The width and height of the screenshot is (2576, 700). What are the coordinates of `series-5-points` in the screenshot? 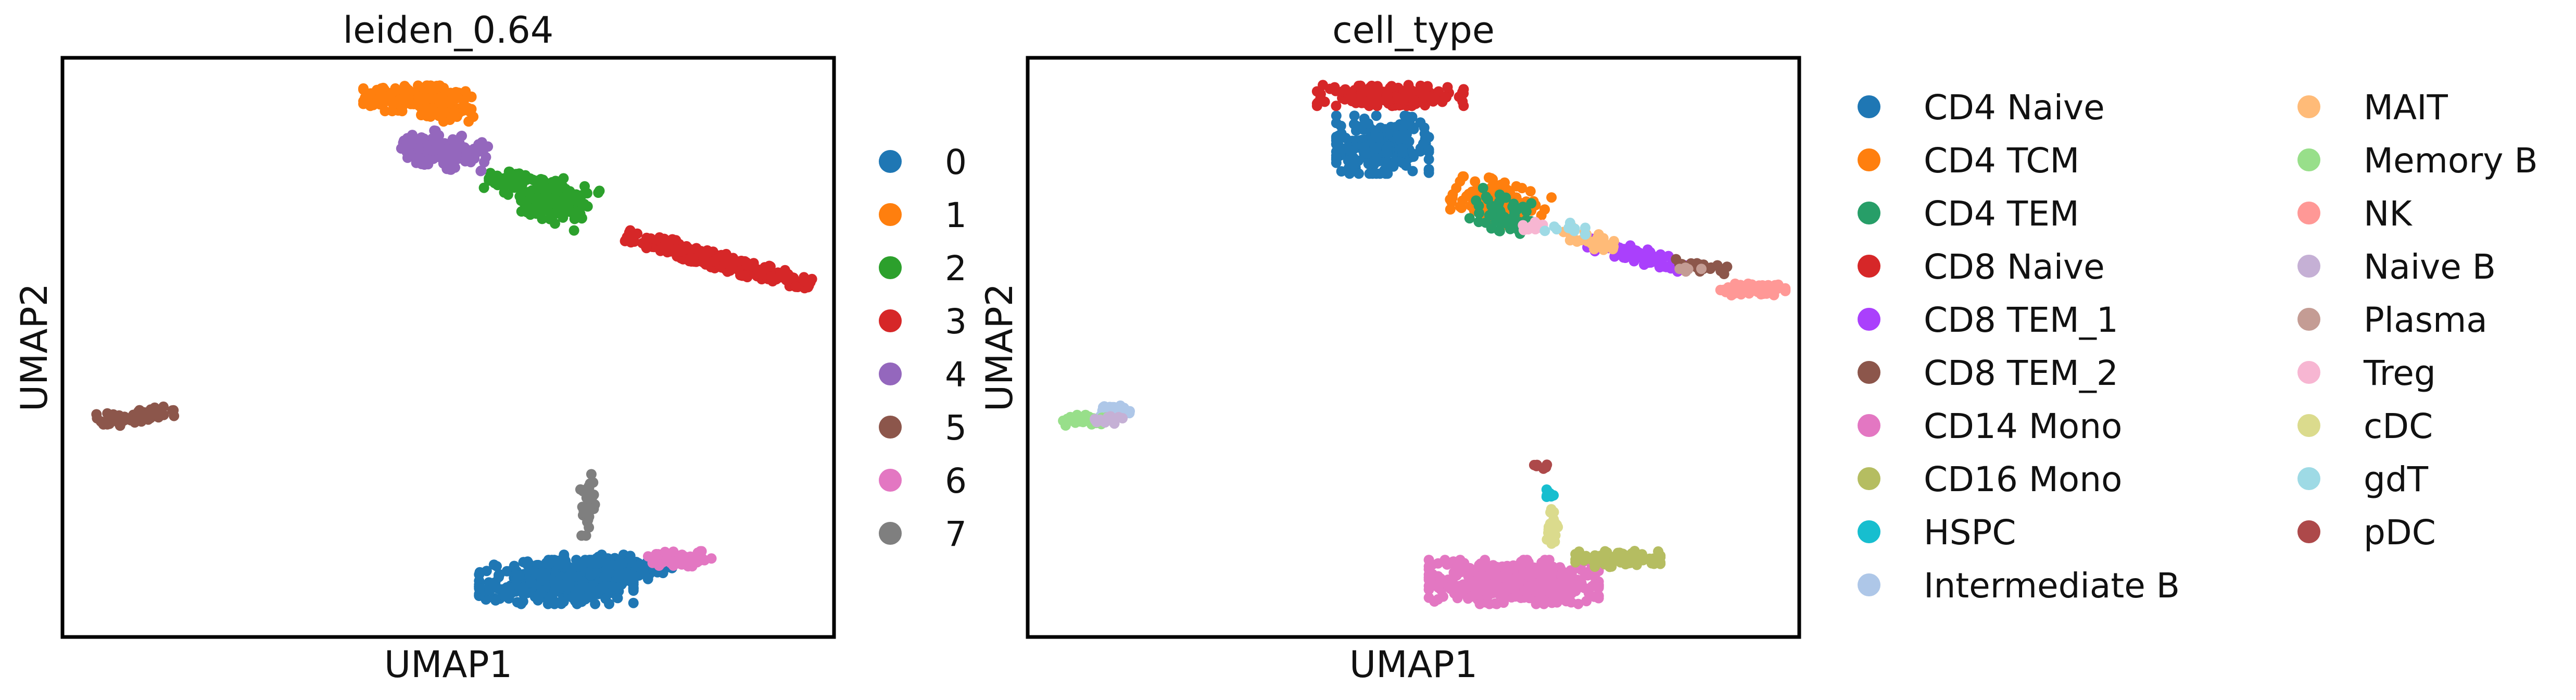 It's located at (135, 416).